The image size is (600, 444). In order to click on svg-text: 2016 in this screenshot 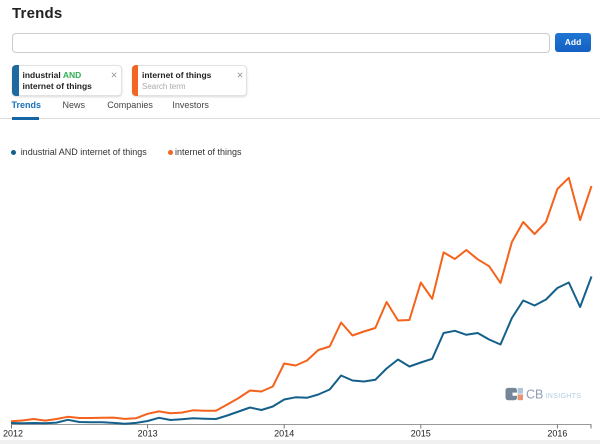, I will do `click(557, 434)`.